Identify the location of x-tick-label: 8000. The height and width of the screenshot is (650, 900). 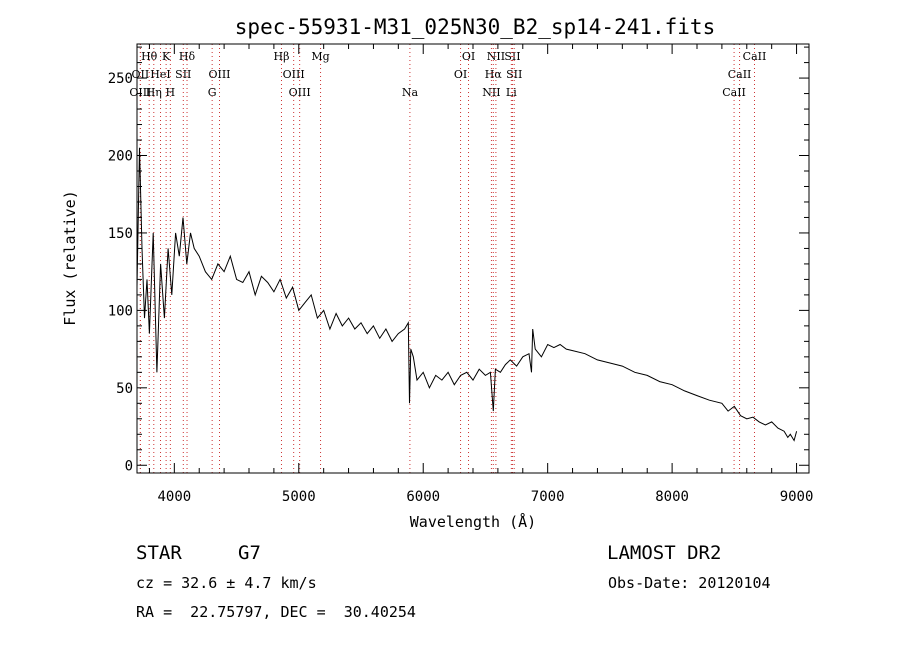
(672, 497).